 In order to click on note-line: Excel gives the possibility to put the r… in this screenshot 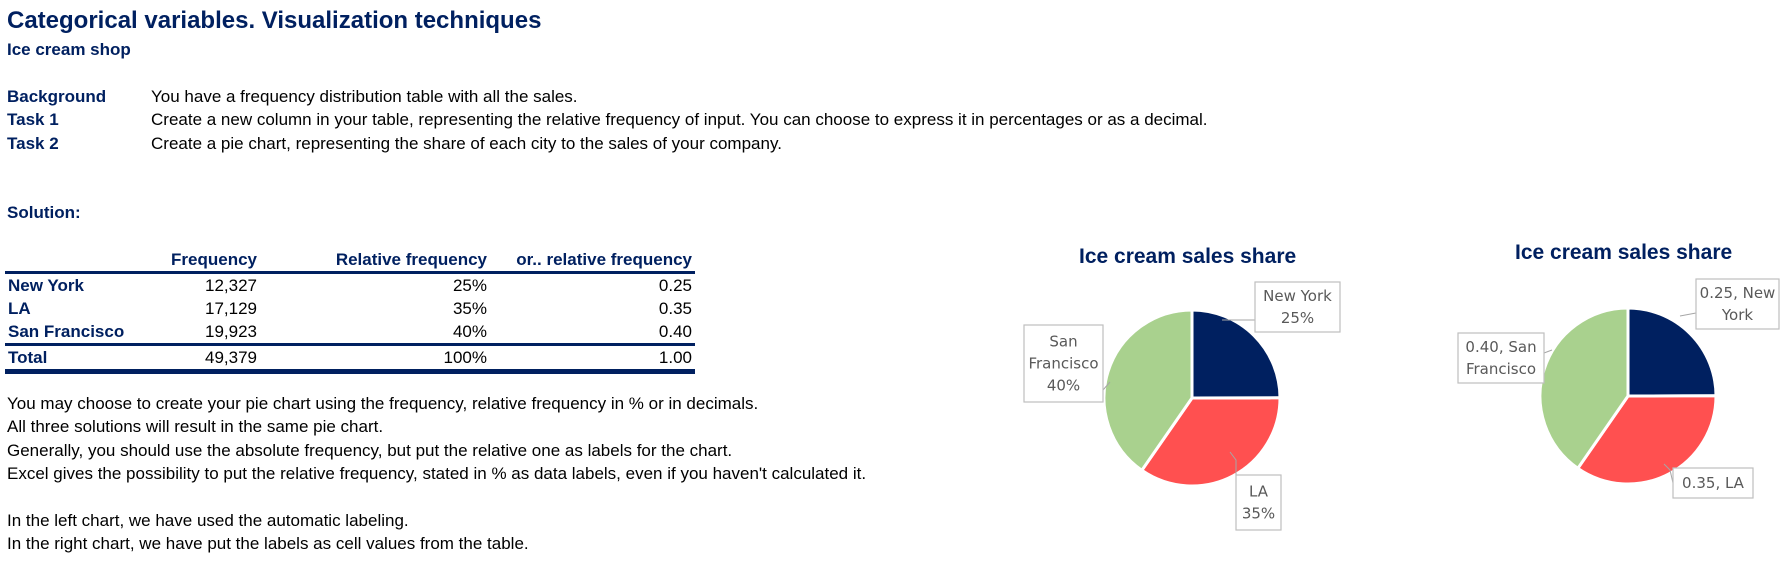, I will do `click(437, 473)`.